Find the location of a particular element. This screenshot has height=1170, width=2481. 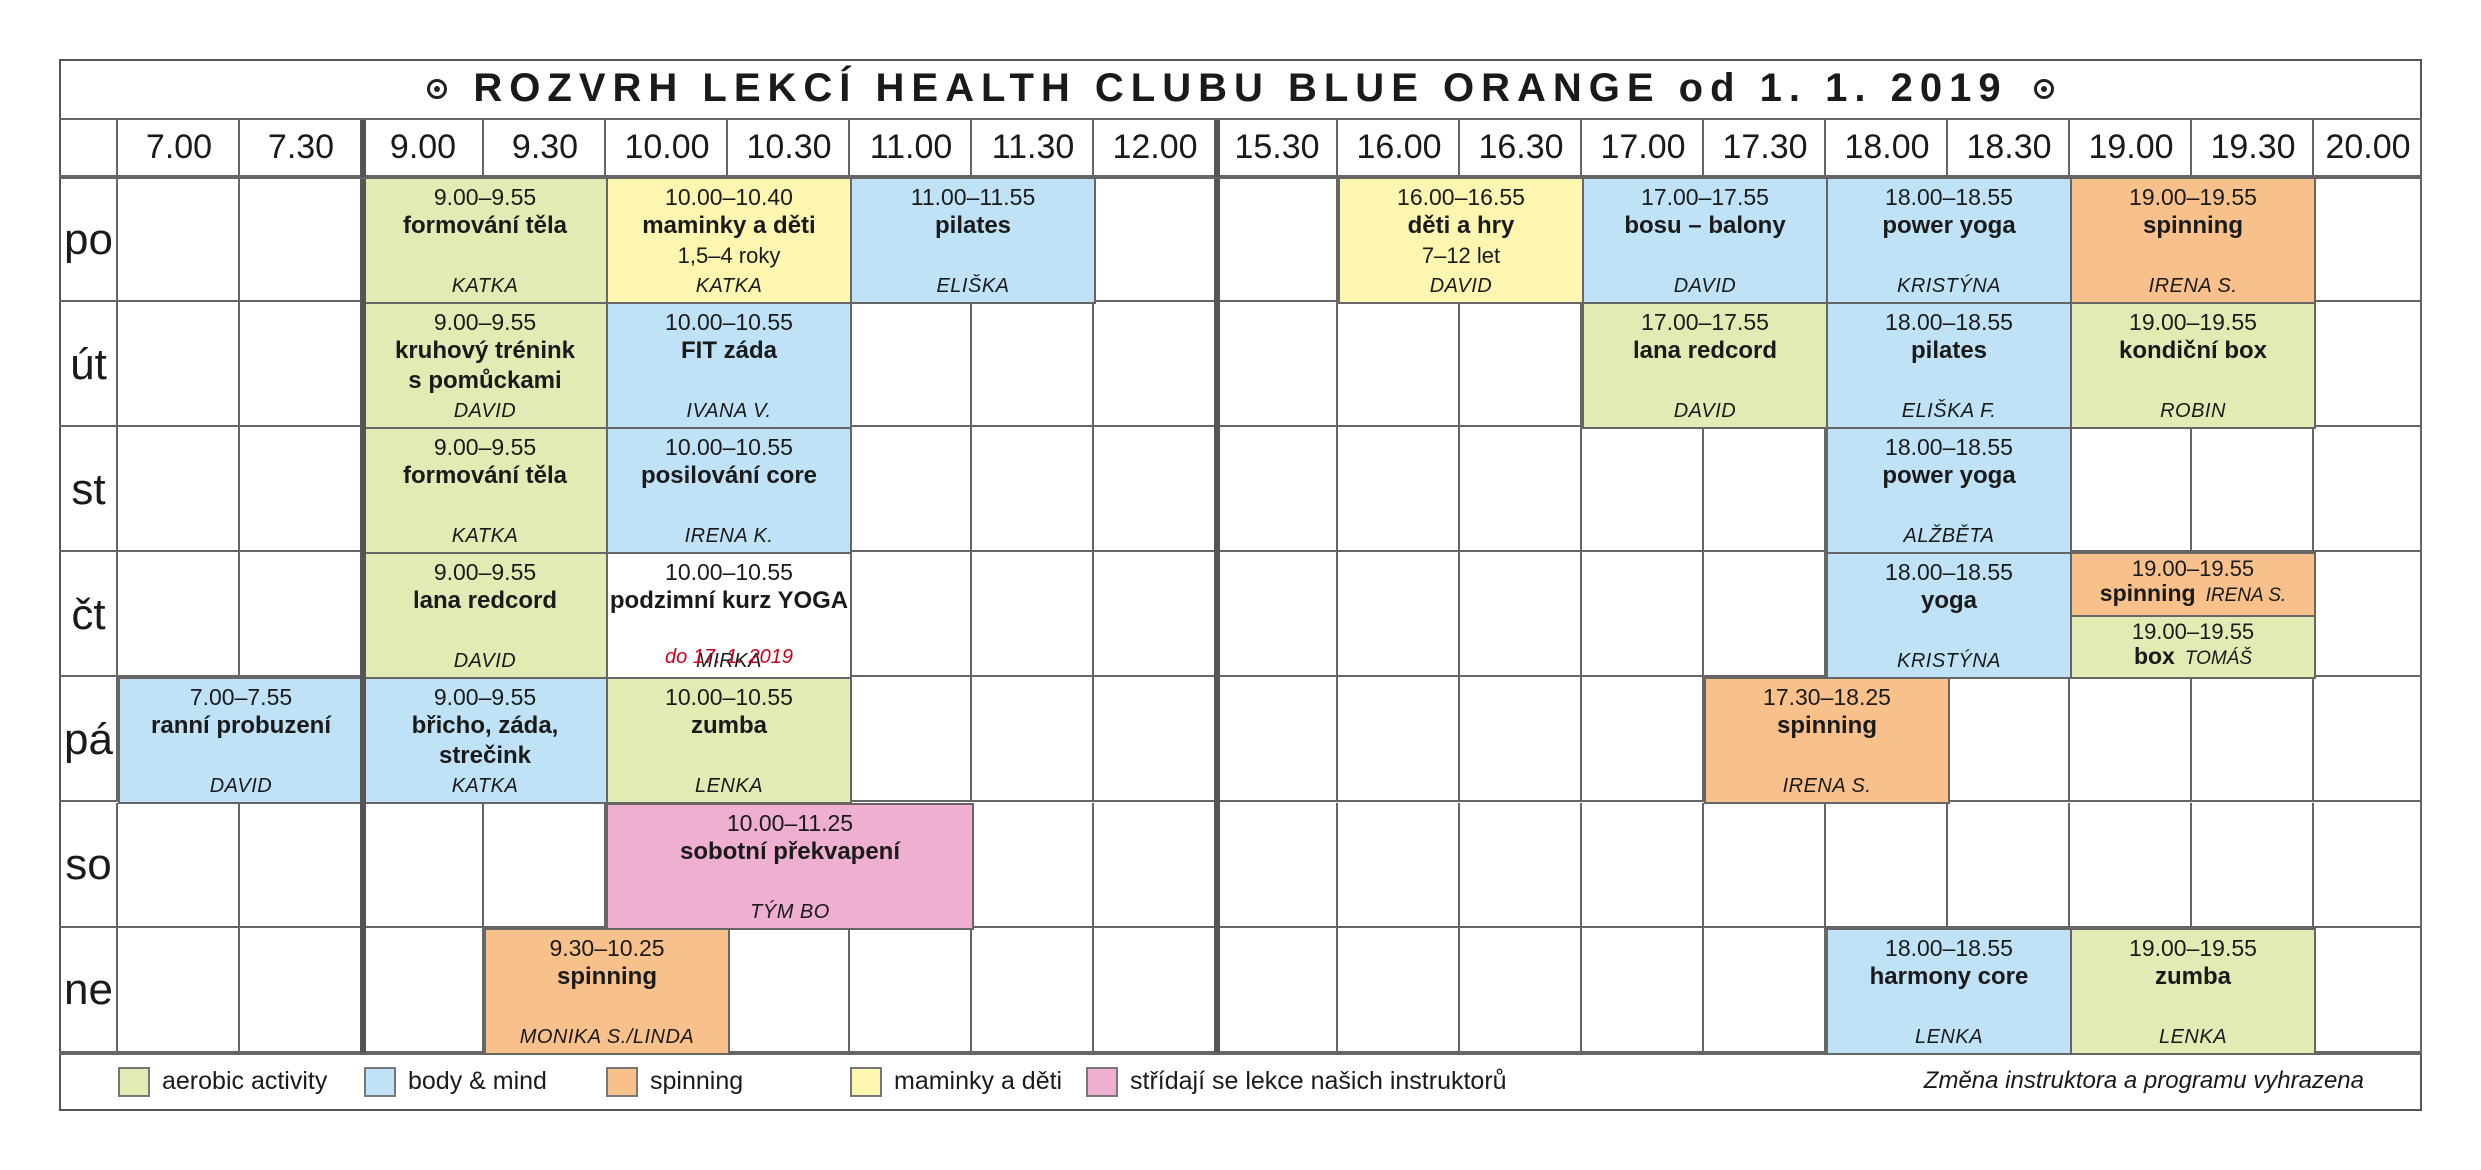

lesson-subtitle: 7–12 let is located at coordinates (1461, 255).